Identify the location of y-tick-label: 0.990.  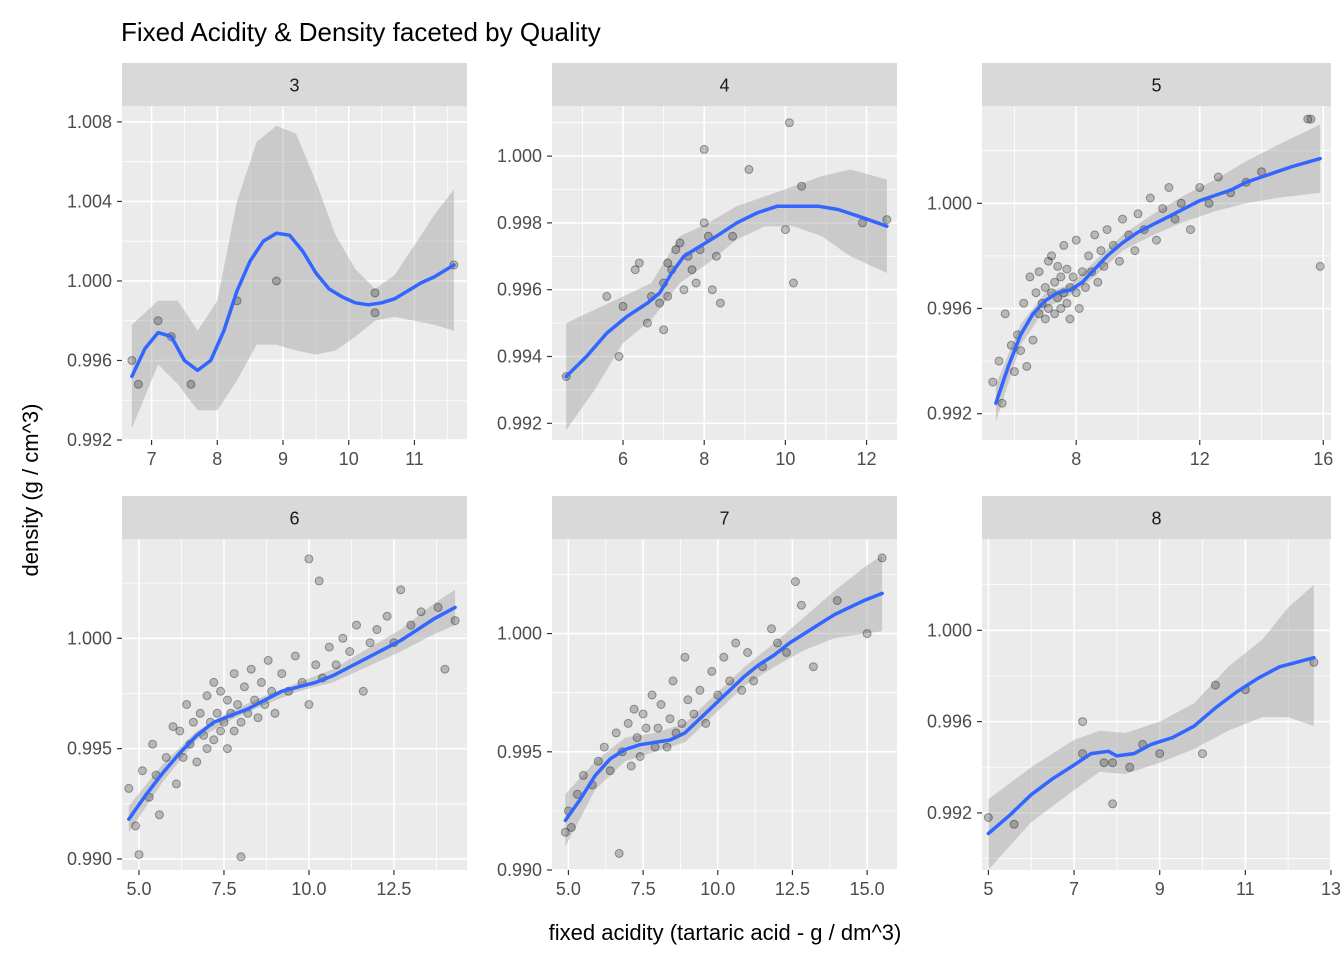
(89, 859).